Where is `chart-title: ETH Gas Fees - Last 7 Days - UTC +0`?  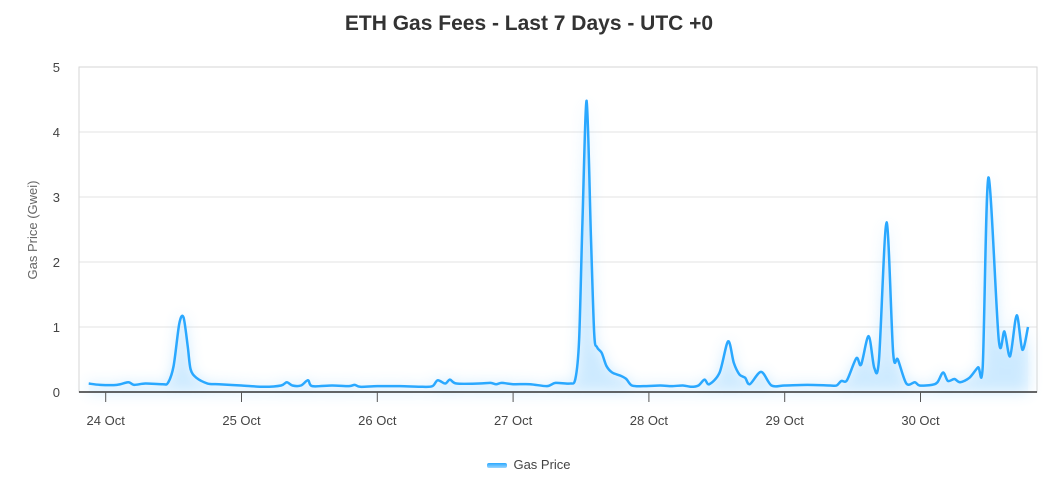 chart-title: ETH Gas Fees - Last 7 Days - UTC +0 is located at coordinates (529, 23).